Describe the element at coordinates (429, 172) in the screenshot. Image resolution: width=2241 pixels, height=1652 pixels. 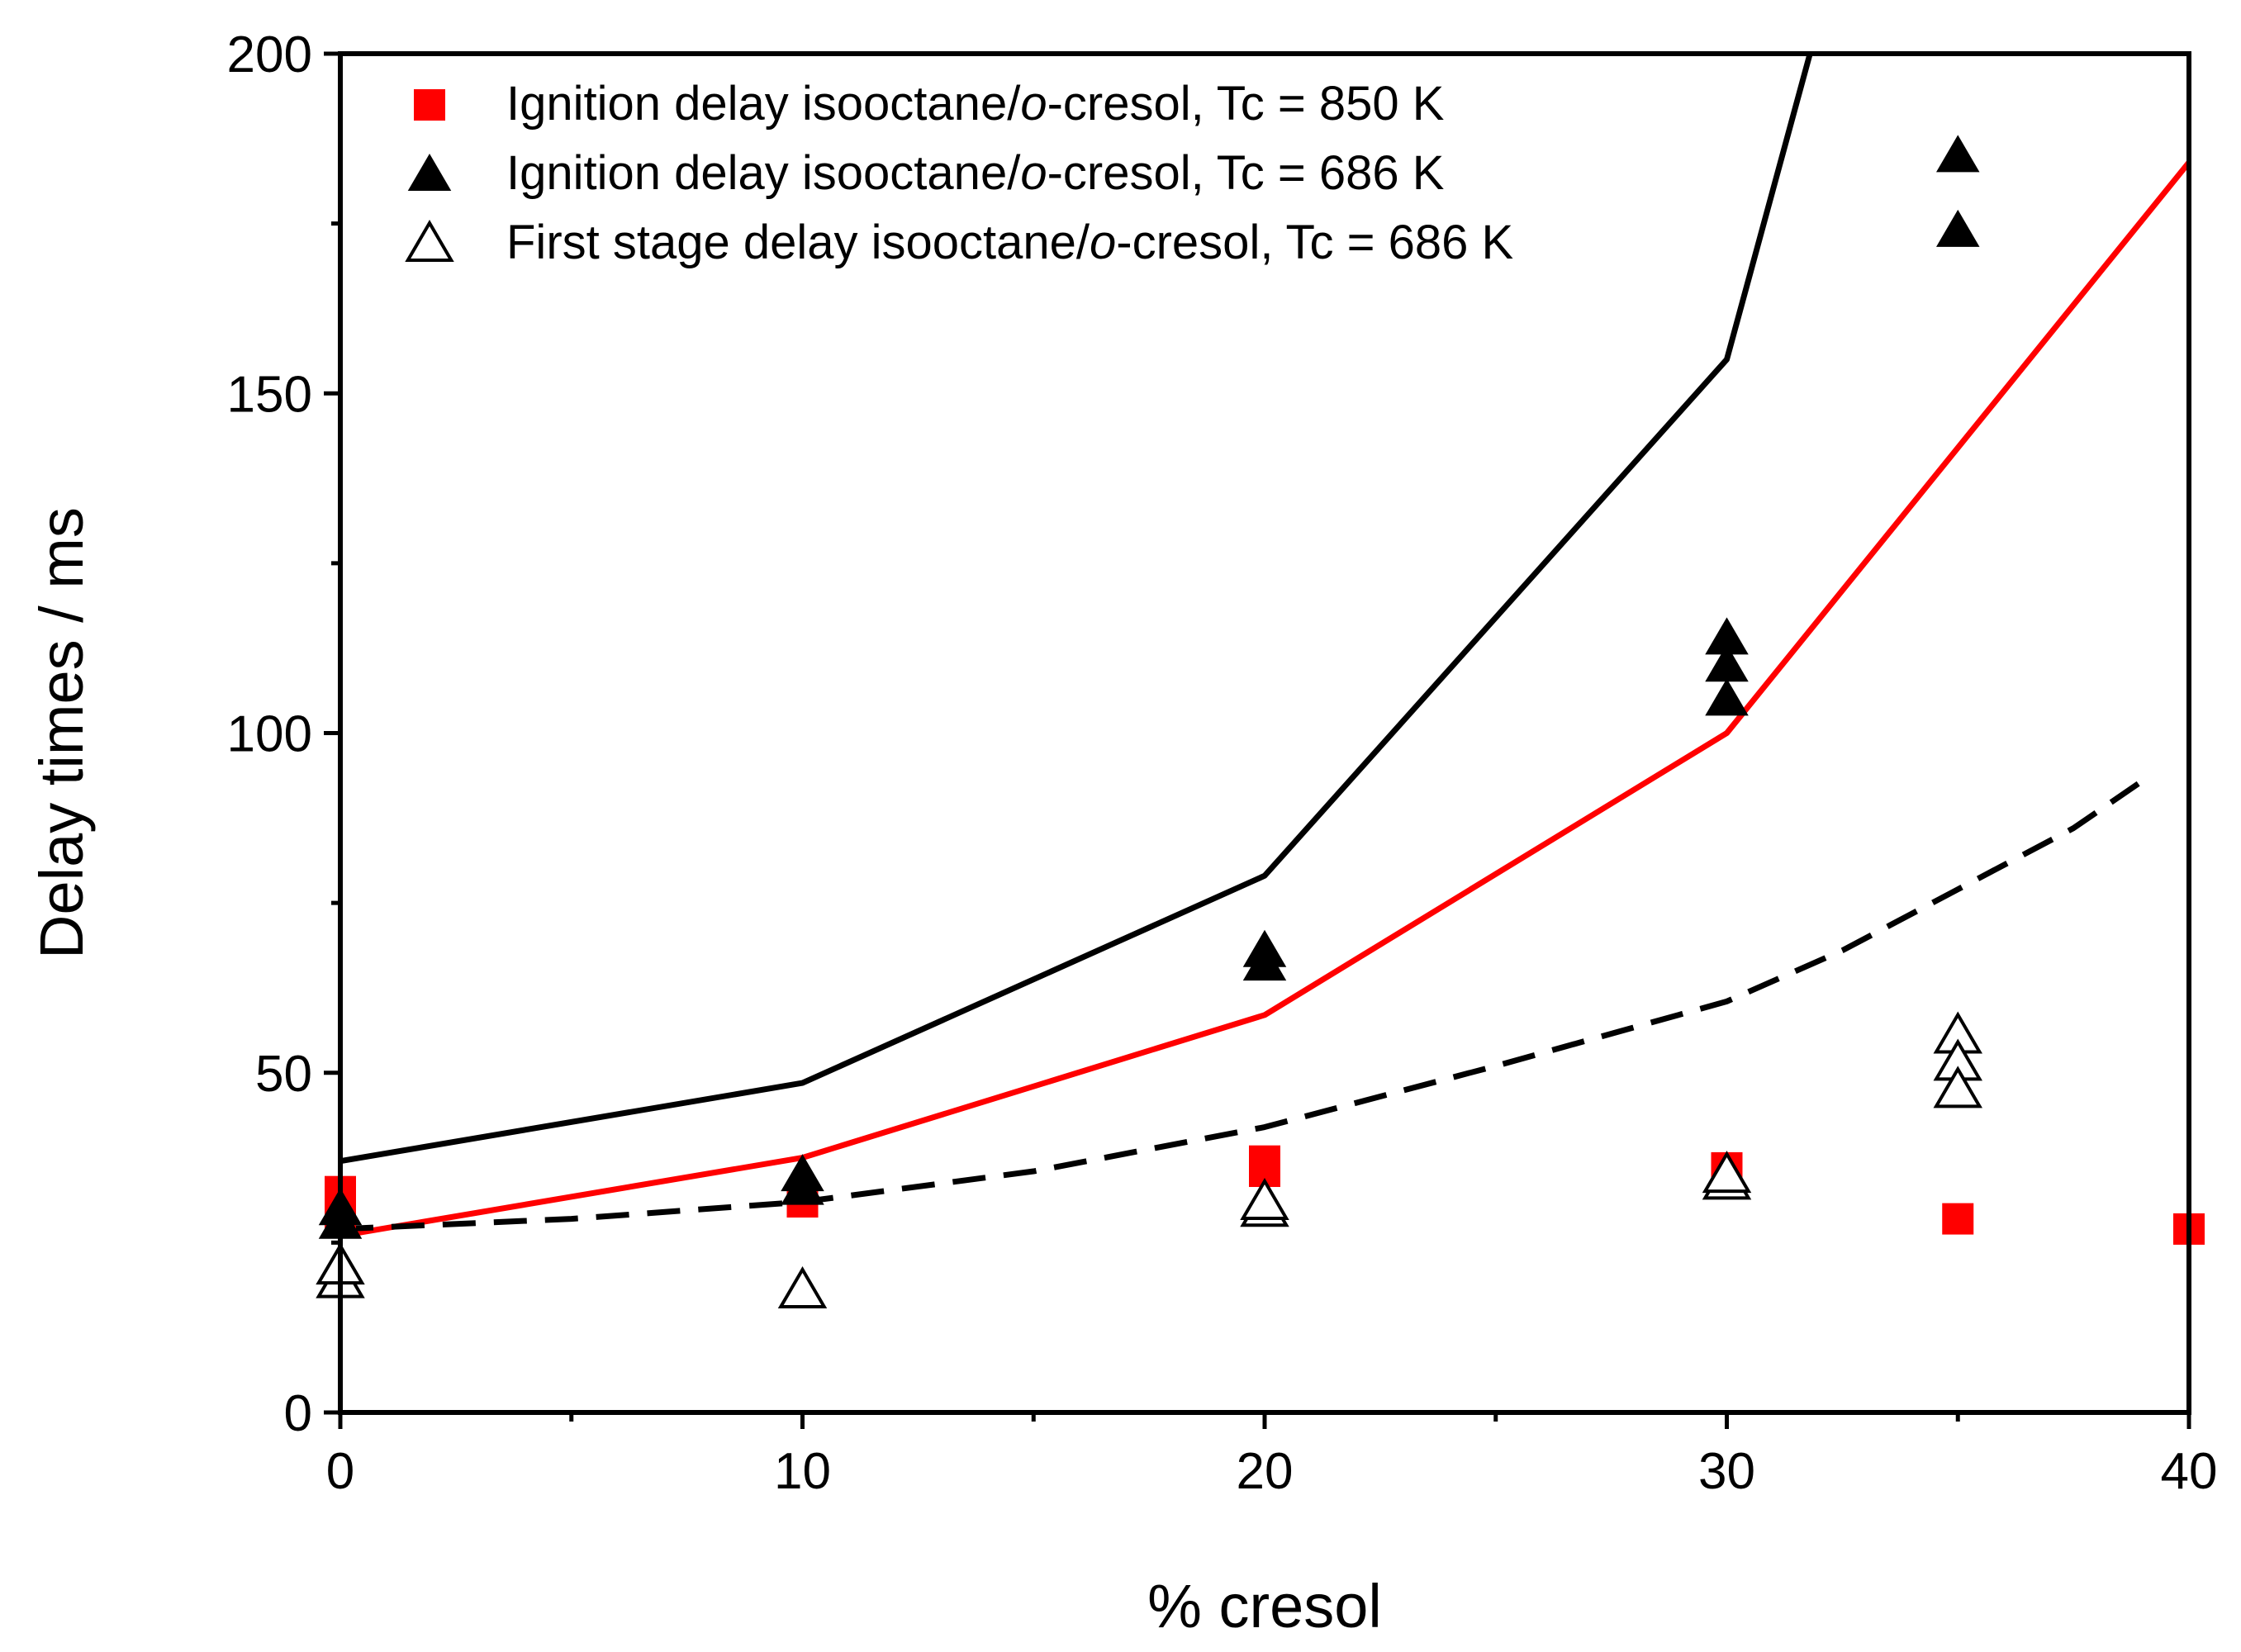
I see `legend-marker-triangle-filled` at that location.